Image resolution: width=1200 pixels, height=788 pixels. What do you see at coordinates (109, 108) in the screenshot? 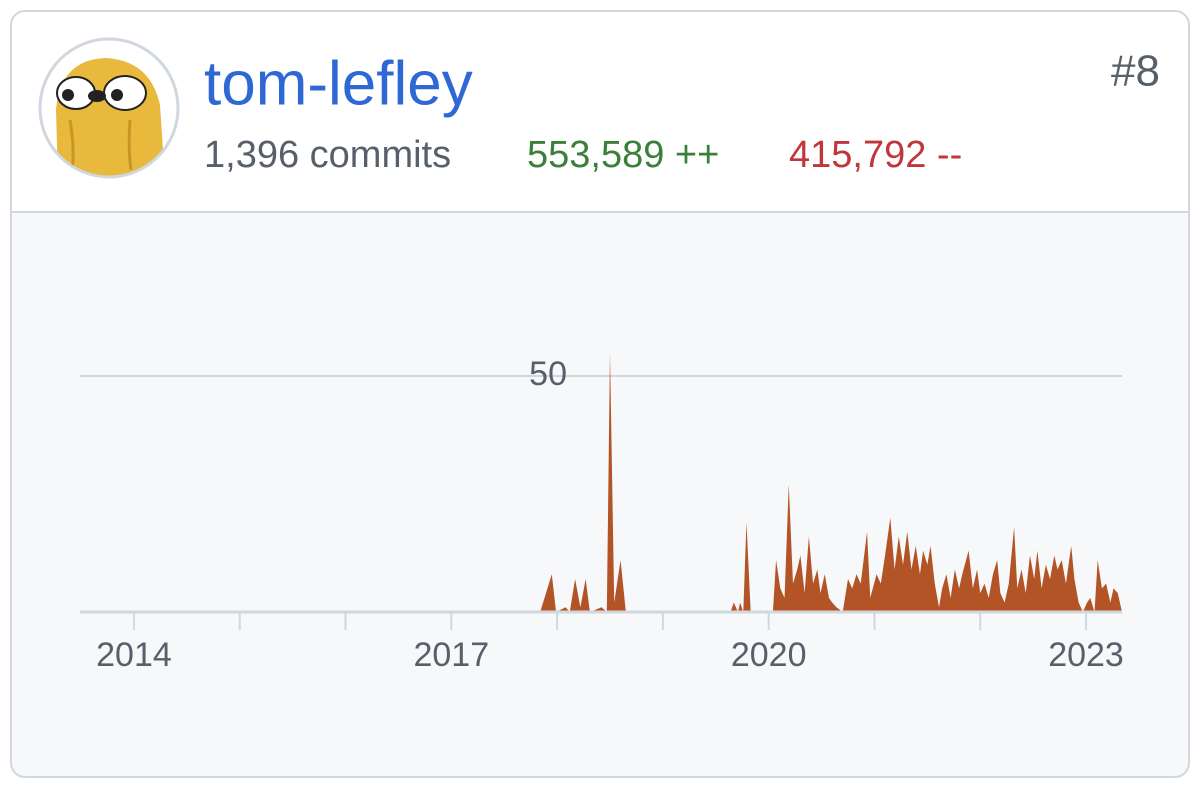
I see `avatar` at bounding box center [109, 108].